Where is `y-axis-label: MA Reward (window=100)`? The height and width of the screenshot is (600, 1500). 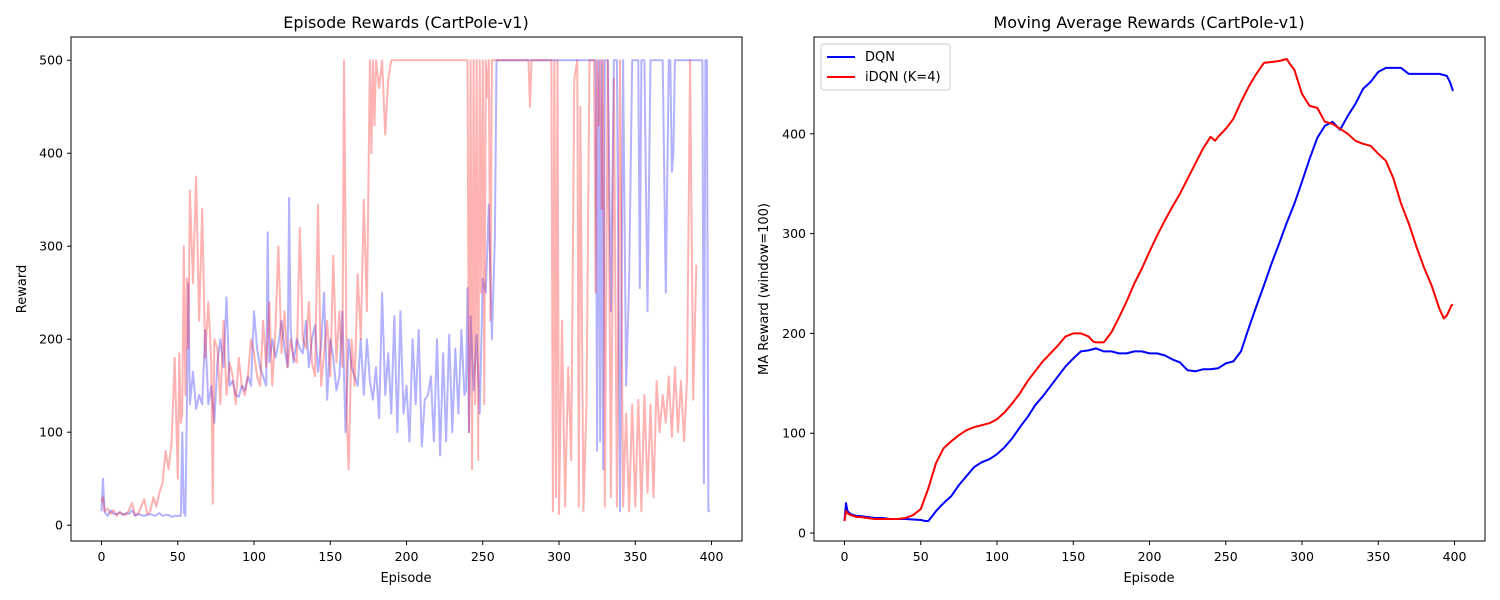 y-axis-label: MA Reward (window=100) is located at coordinates (764, 289).